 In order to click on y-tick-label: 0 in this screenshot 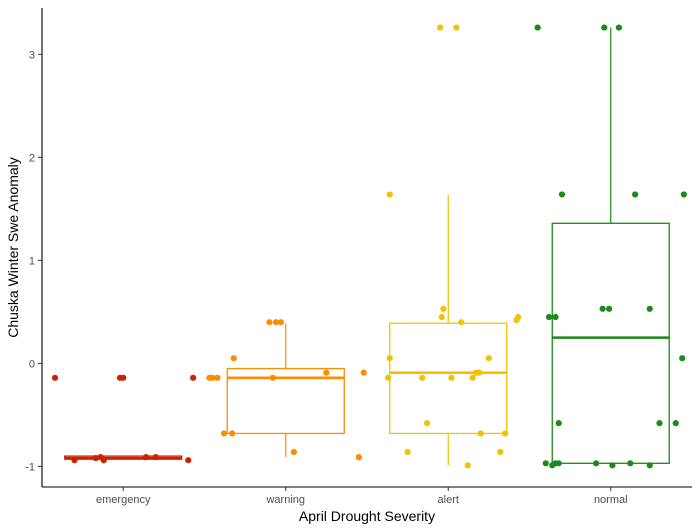, I will do `click(32, 364)`.